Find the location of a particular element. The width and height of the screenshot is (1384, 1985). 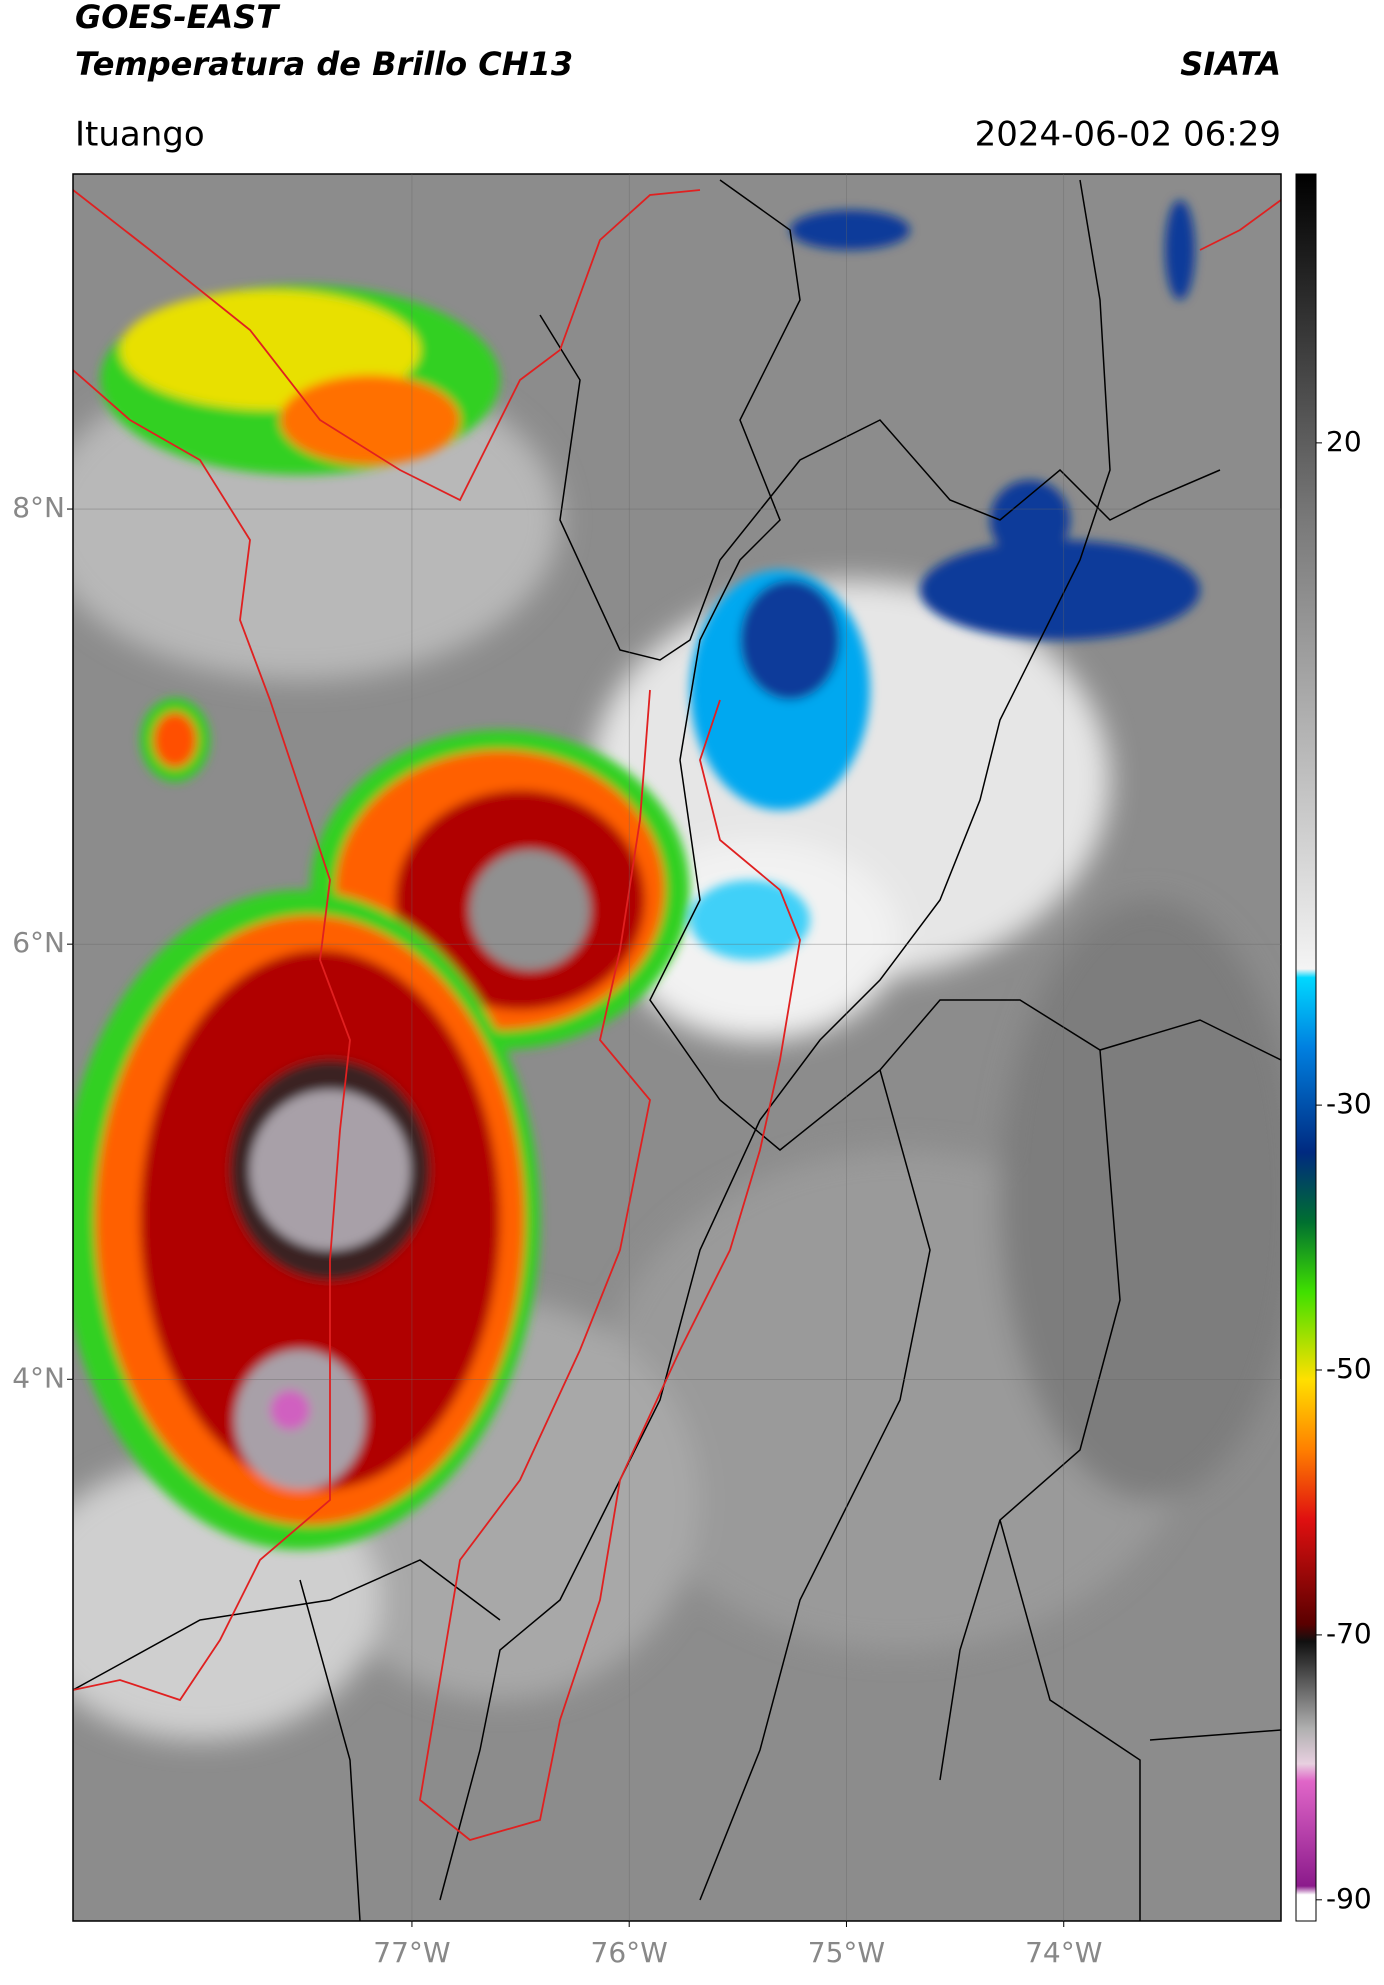

colorbar-tick-label: -30 is located at coordinates (1349, 1103).